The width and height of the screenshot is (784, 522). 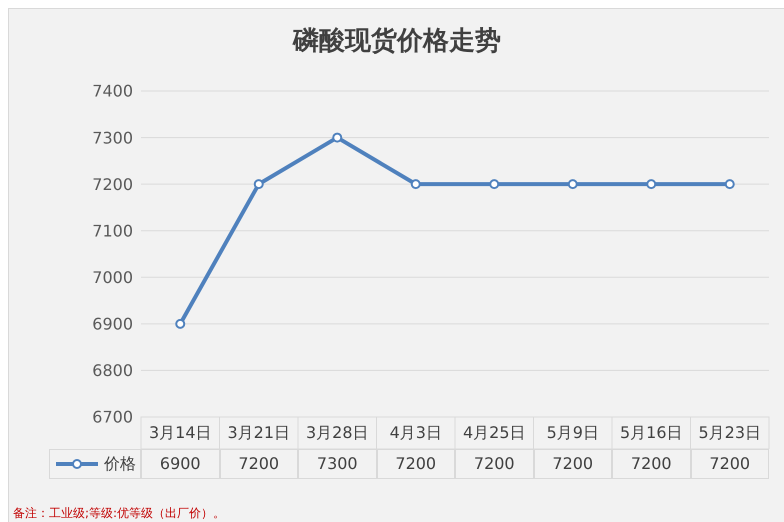 What do you see at coordinates (112, 230) in the screenshot?
I see `y-tick-label: 7100` at bounding box center [112, 230].